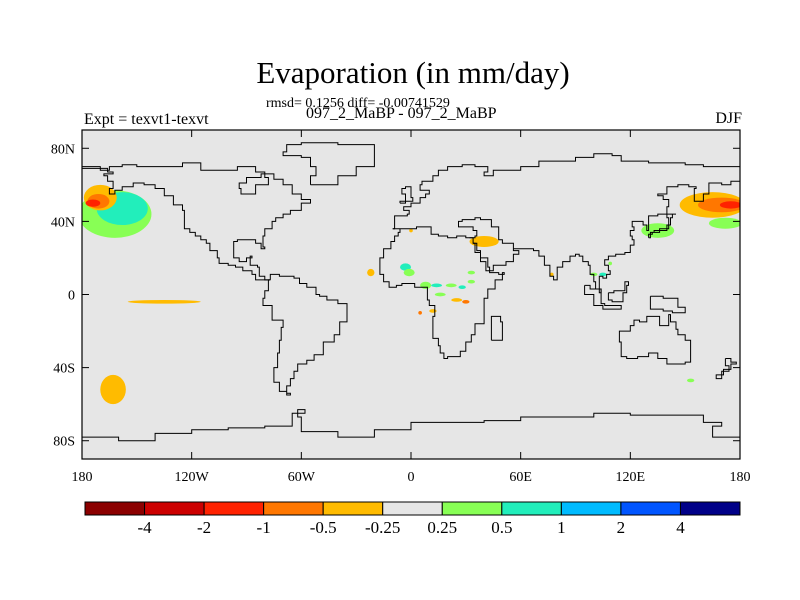 The width and height of the screenshot is (800, 600). What do you see at coordinates (192, 477) in the screenshot?
I see `x-tick-label-1: 120W` at bounding box center [192, 477].